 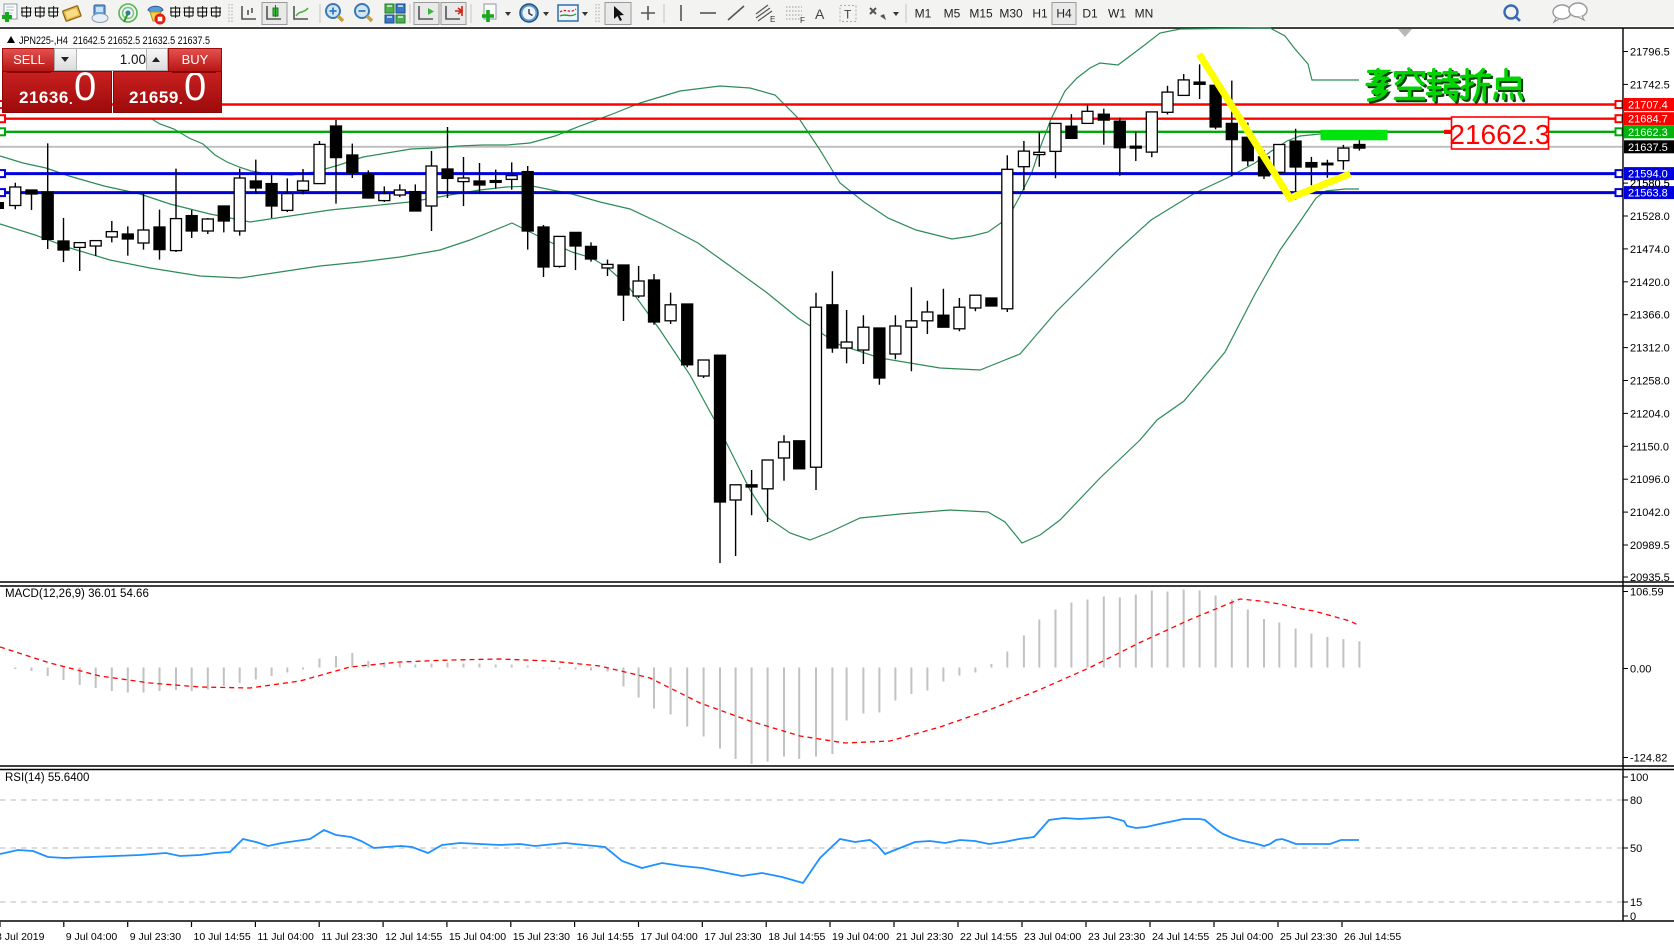 What do you see at coordinates (772, 19) in the screenshot?
I see `svg-text: E` at bounding box center [772, 19].